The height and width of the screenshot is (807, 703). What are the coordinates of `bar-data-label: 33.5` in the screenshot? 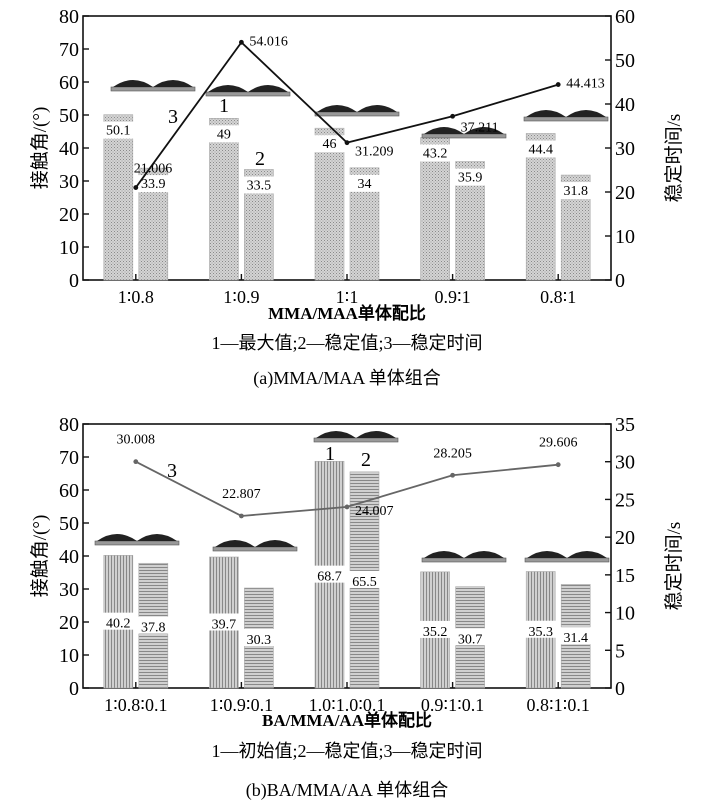 It's located at (259, 185).